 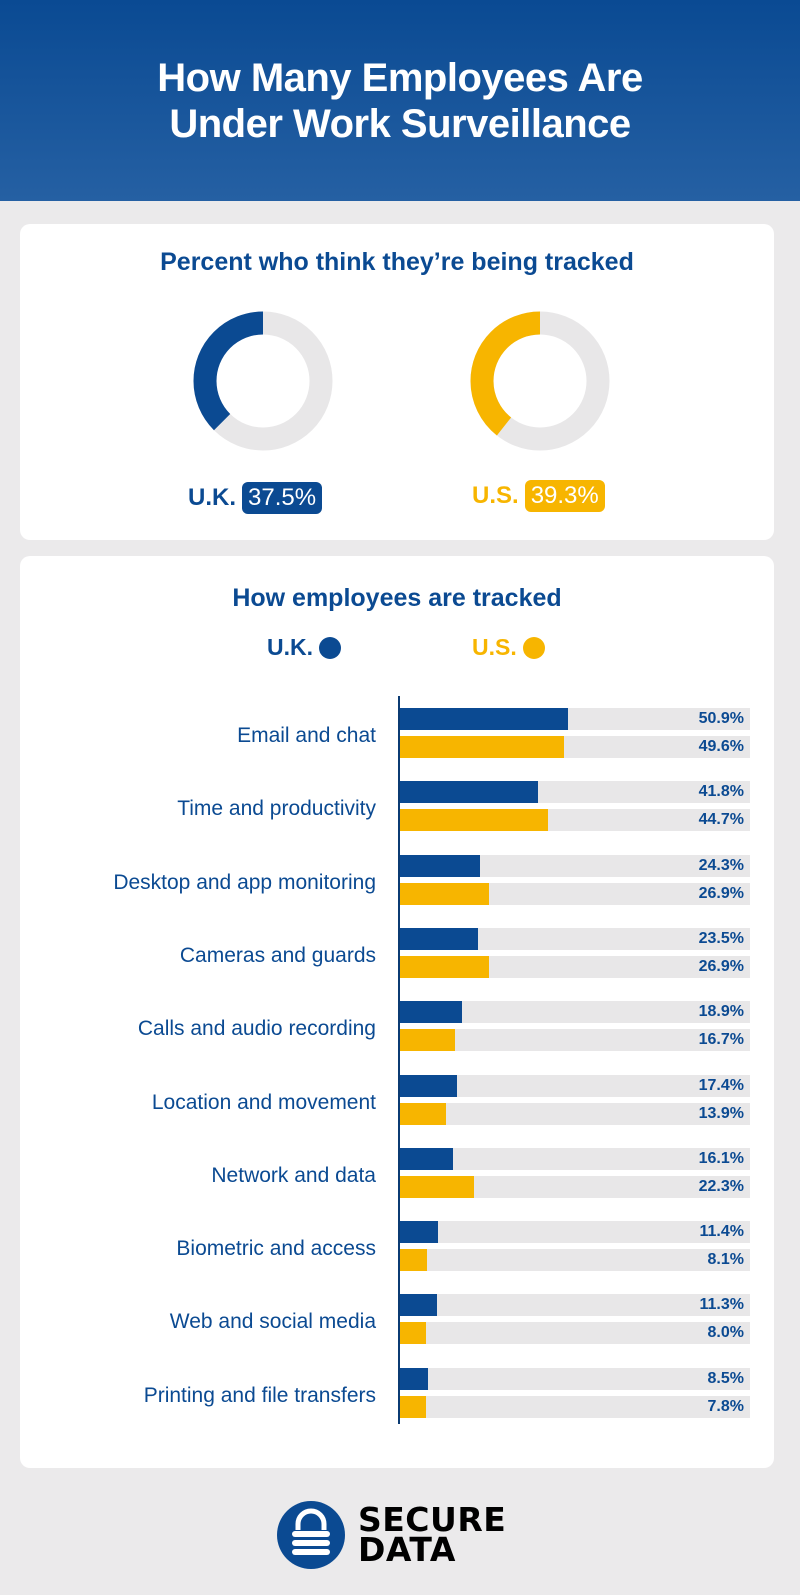 What do you see at coordinates (725, 1333) in the screenshot?
I see `bar-value-label: 8.0%` at bounding box center [725, 1333].